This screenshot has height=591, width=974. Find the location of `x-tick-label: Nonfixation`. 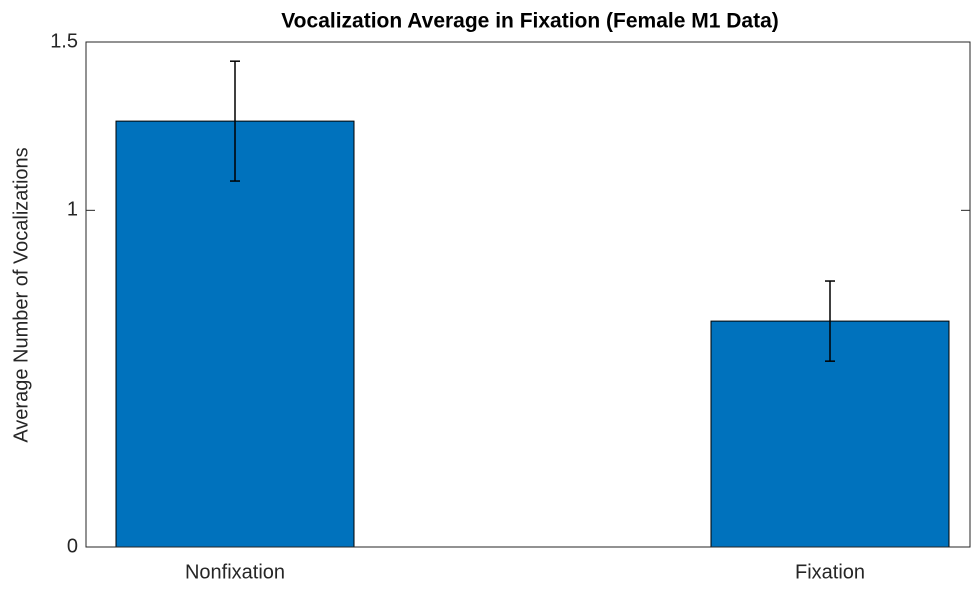

x-tick-label: Nonfixation is located at coordinates (235, 572).